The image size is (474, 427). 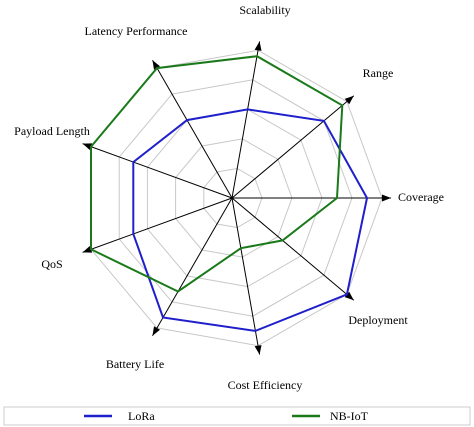 I want to click on legend-label-nb-iot: NB-IoT, so click(x=349, y=416).